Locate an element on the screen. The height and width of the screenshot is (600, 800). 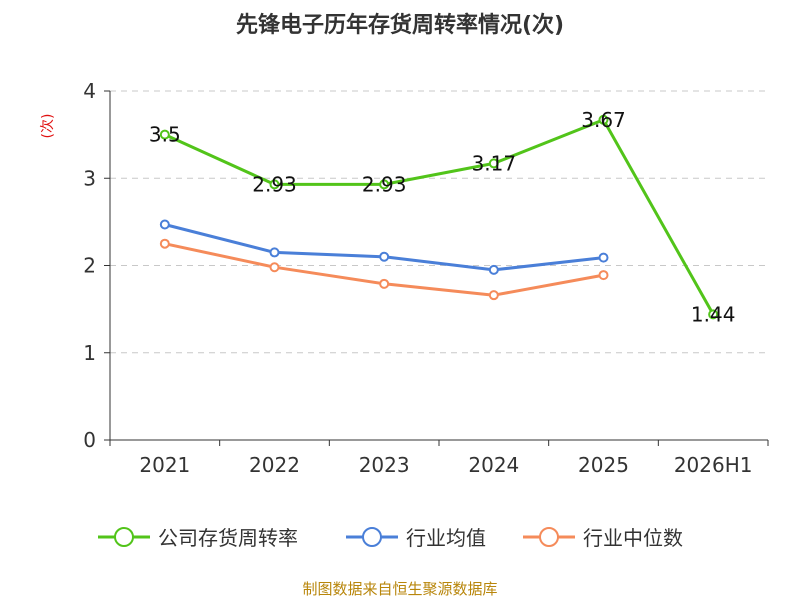
y-axis-unit-label: (次) is located at coordinates (48, 126).